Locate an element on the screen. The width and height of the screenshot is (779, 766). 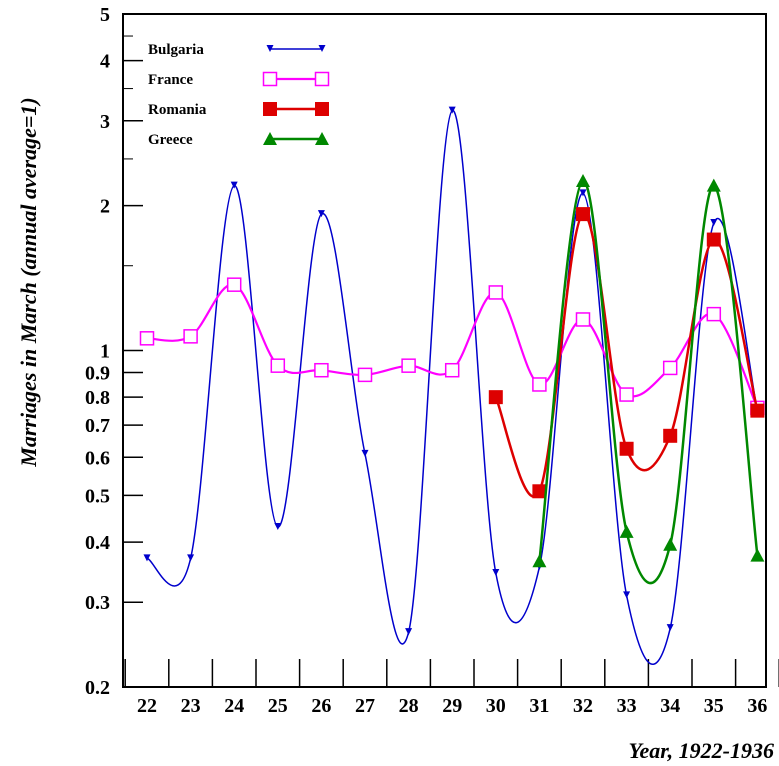
x-tick-label: 34 is located at coordinates (670, 706).